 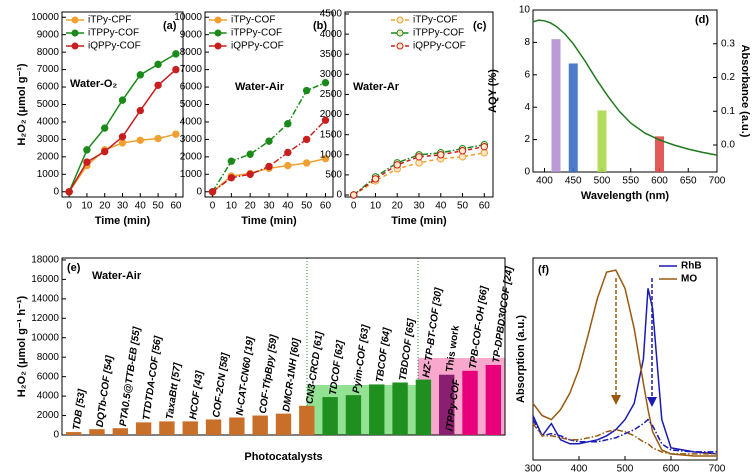 I want to click on legend-label: RhB, so click(x=691, y=266).